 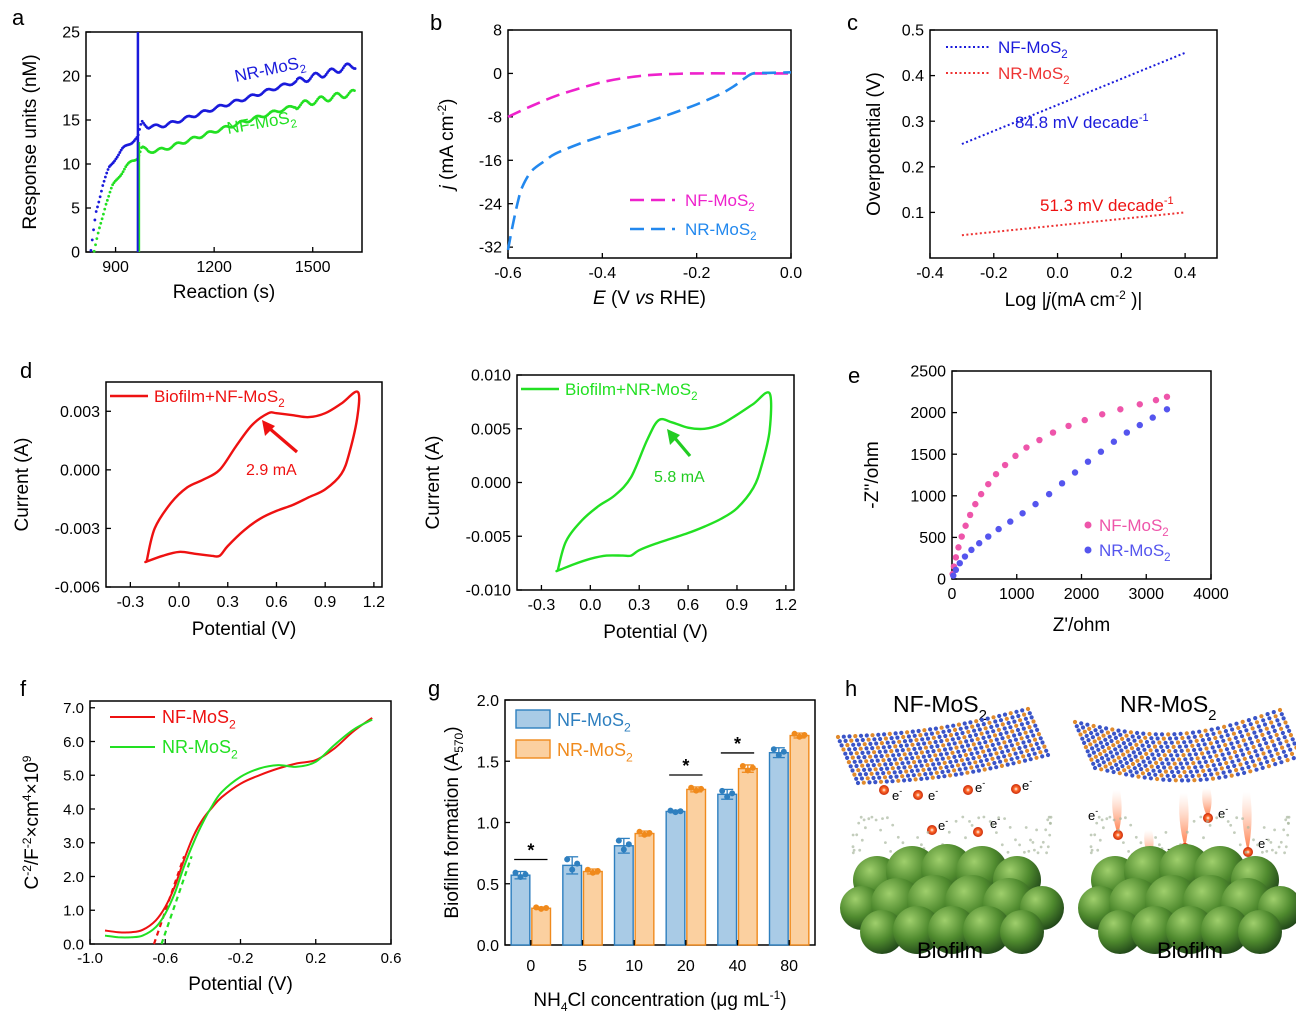 What do you see at coordinates (73, 809) in the screenshot?
I see `y-tick-label: 4.0` at bounding box center [73, 809].